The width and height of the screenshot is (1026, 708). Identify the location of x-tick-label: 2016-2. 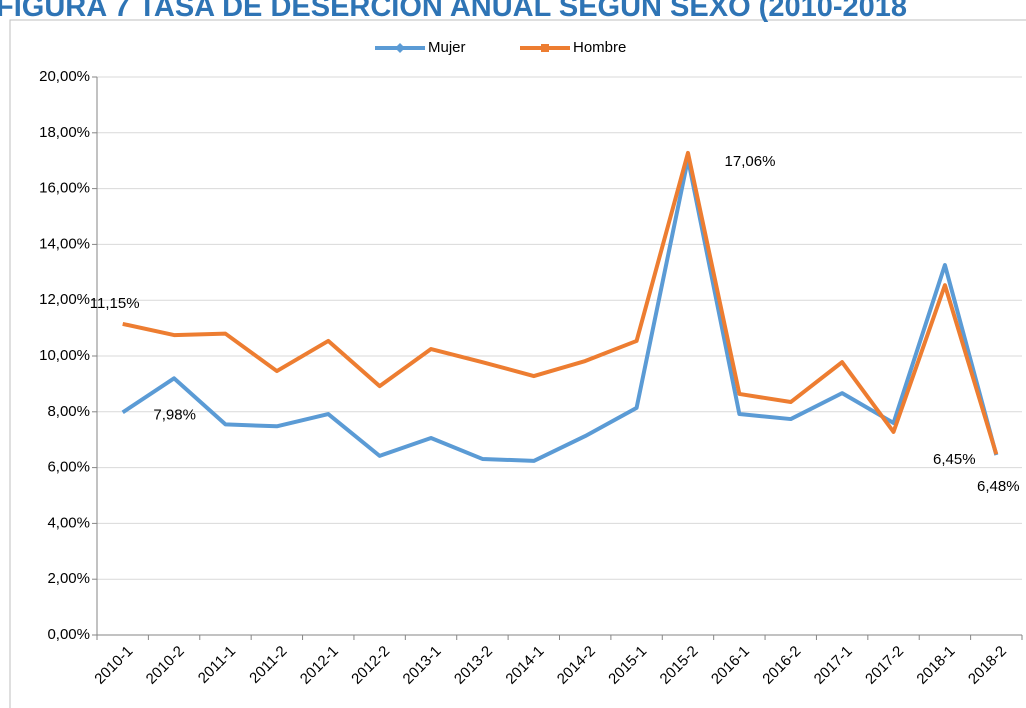
(781, 665).